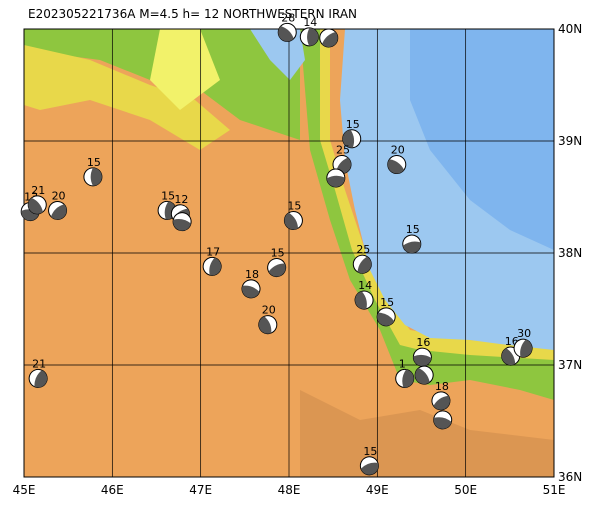  I want to click on depth-label: 30, so click(524, 333).